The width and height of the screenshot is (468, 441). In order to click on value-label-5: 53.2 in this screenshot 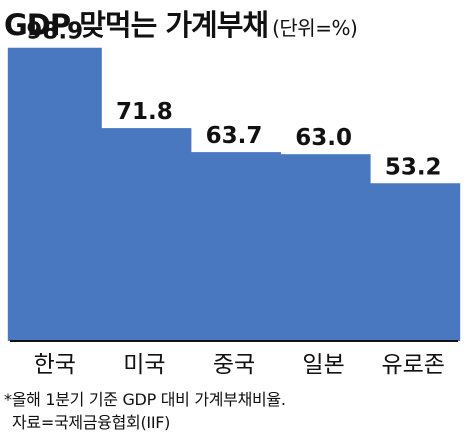, I will do `click(413, 167)`.